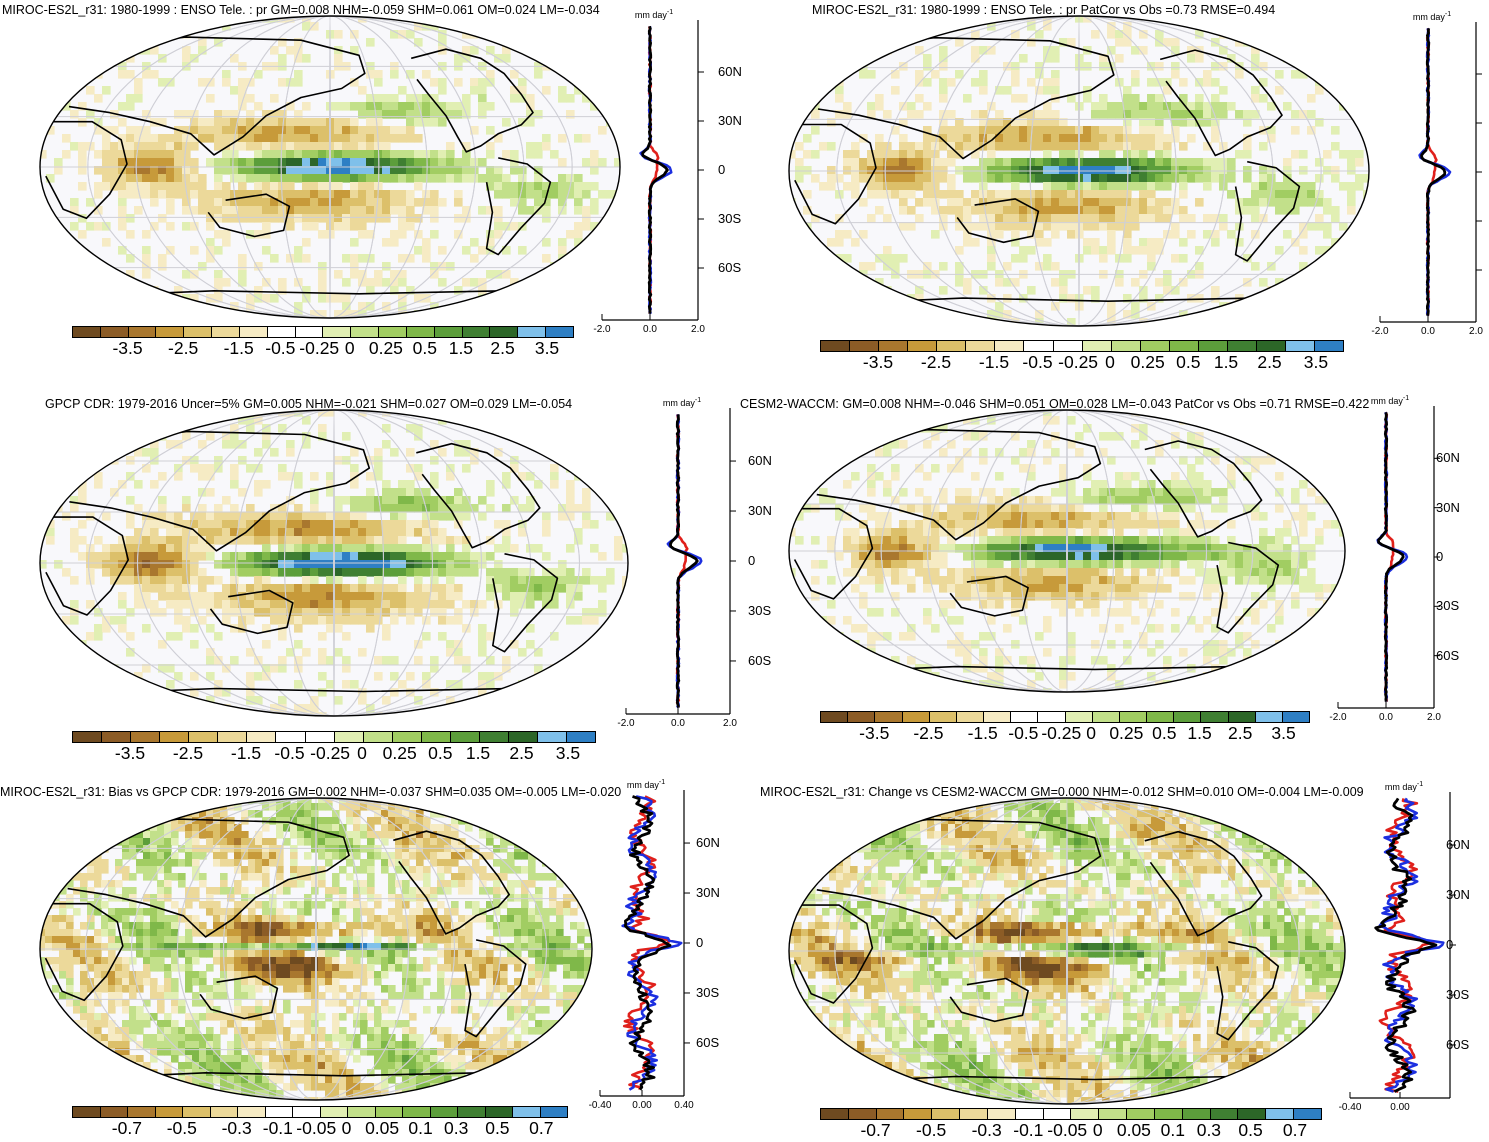 This screenshot has width=1489, height=1142. What do you see at coordinates (1386, 717) in the screenshot?
I see `profile-x-tick-label: 0.0` at bounding box center [1386, 717].